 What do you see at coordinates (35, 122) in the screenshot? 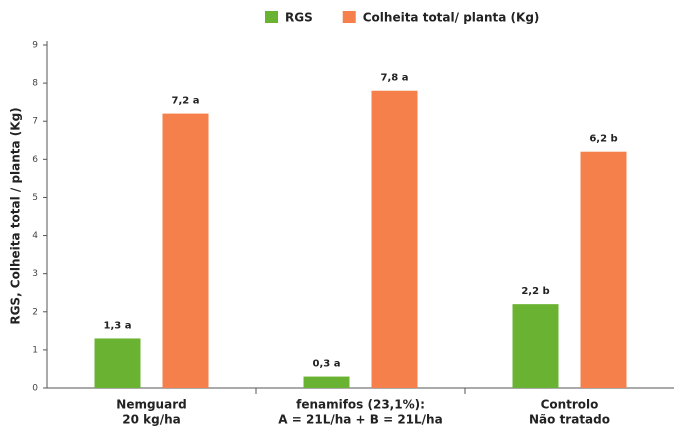
I see `y-tick-label: 7` at bounding box center [35, 122].